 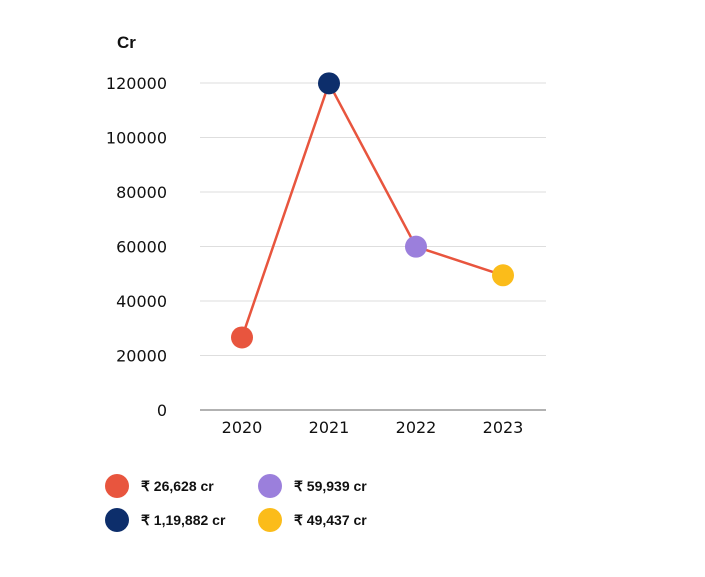 What do you see at coordinates (242, 427) in the screenshot?
I see `x-tick-label: 2020` at bounding box center [242, 427].